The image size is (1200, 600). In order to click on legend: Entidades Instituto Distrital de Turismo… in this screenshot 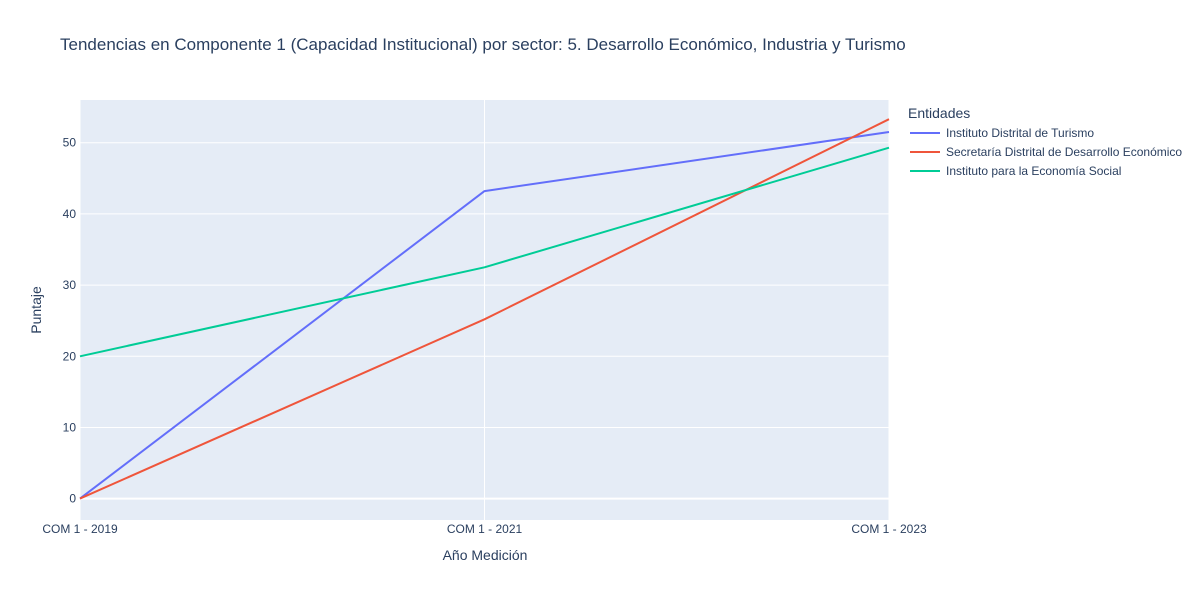, I will do `click(1045, 141)`.